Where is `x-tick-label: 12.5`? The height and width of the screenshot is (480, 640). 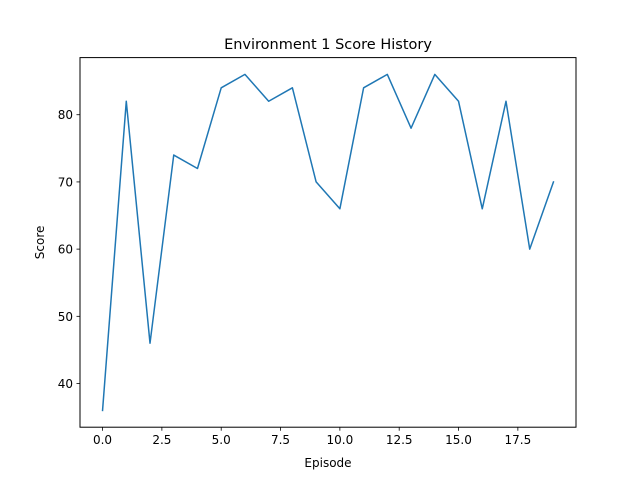 x-tick-label: 12.5 is located at coordinates (399, 440).